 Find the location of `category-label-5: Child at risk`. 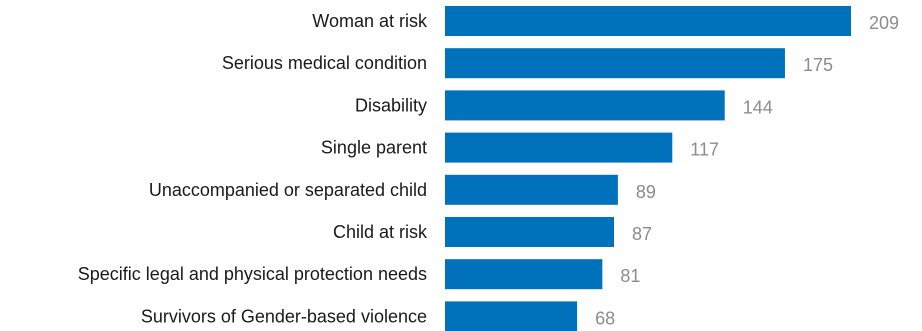

category-label-5: Child at risk is located at coordinates (380, 232).